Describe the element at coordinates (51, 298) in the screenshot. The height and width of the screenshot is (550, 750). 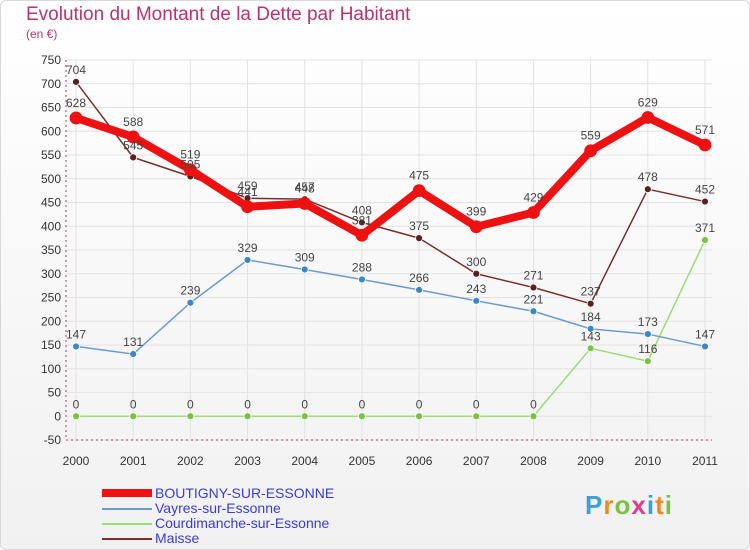
I see `y-tick-label: 250` at that location.